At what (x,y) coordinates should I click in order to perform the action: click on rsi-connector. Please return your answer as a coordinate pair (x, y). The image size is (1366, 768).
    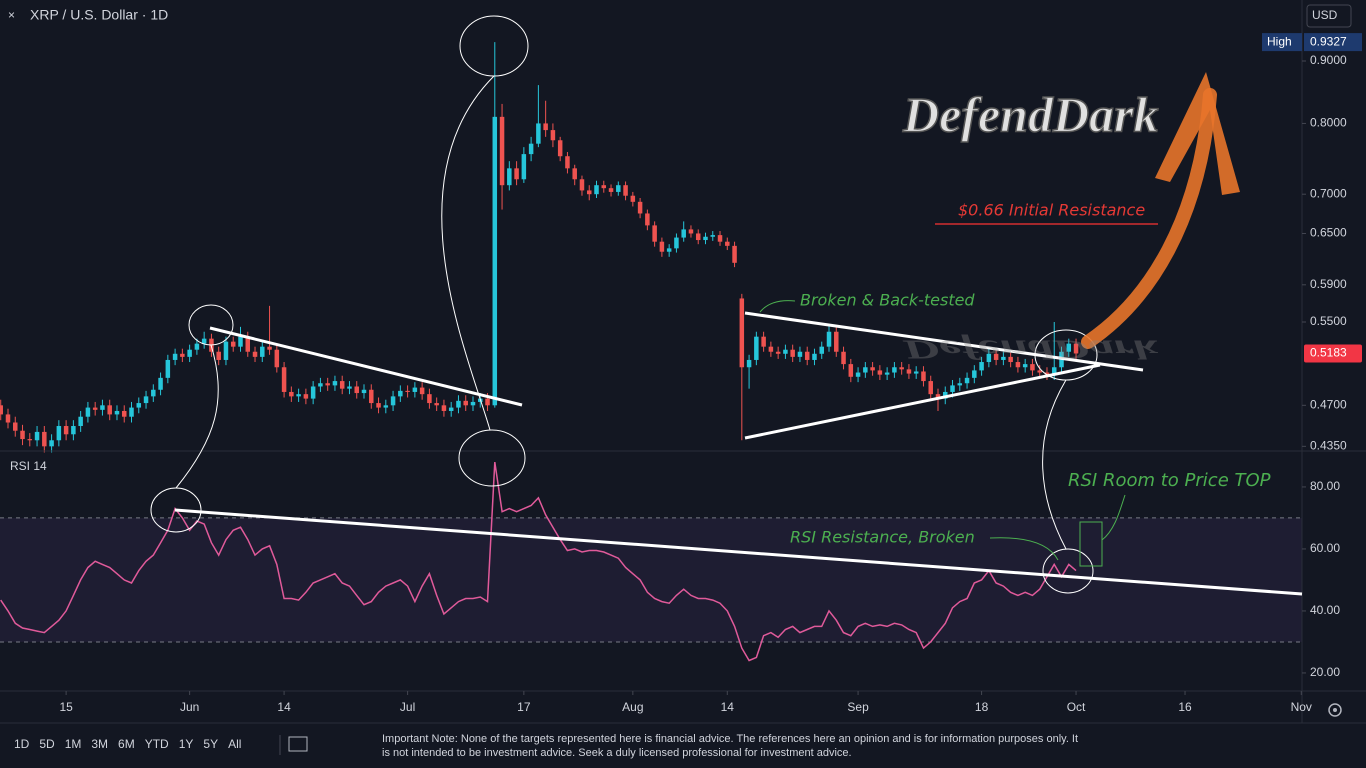
    Looking at the image, I should click on (1024, 549).